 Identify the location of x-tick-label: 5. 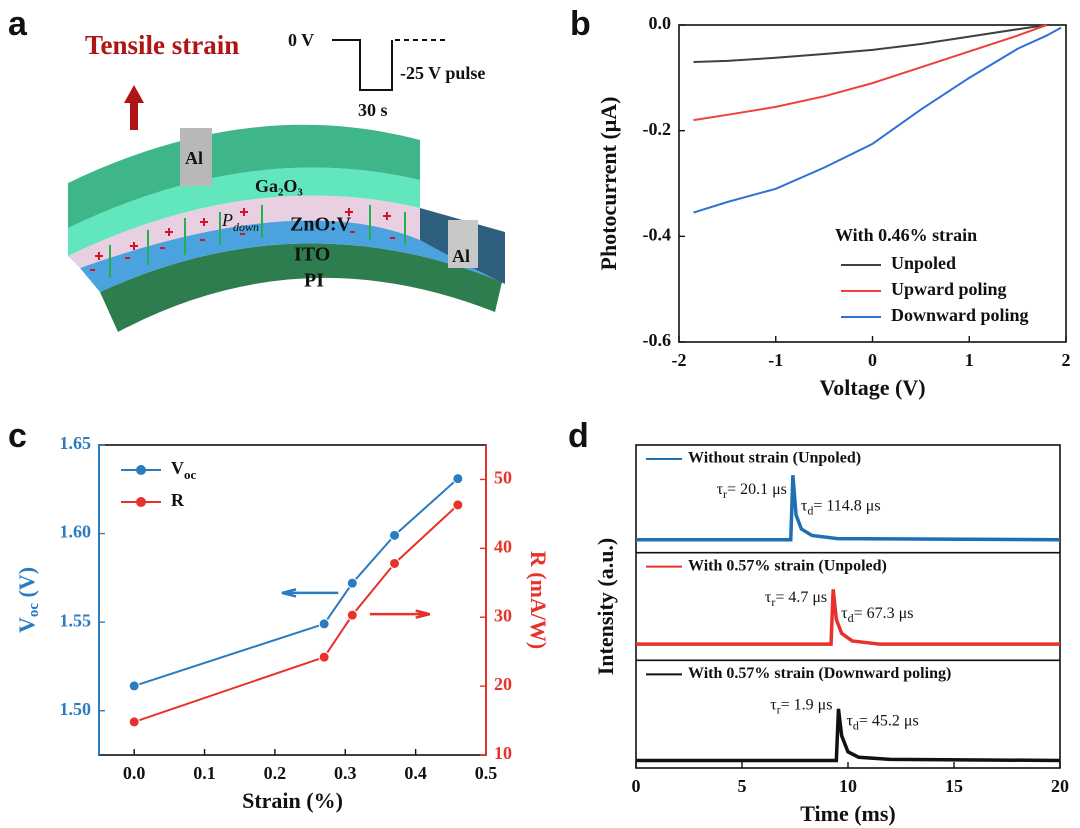
(742, 786).